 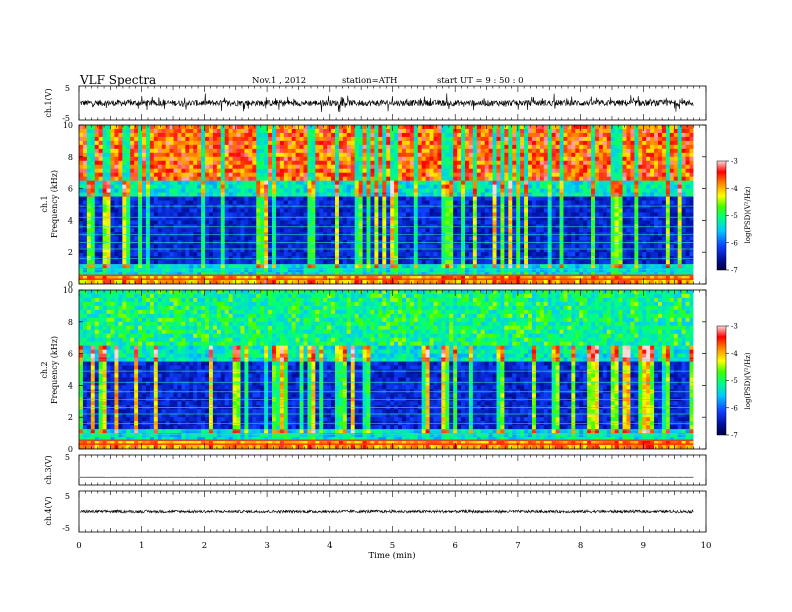 I want to click on time-tick-label: 7, so click(x=517, y=546).